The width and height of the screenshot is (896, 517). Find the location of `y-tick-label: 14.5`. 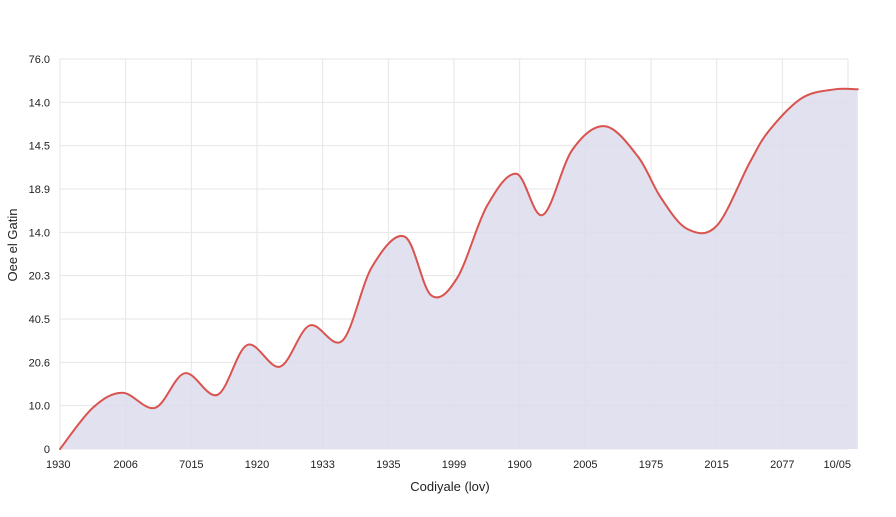

y-tick-label: 14.5 is located at coordinates (39, 147).